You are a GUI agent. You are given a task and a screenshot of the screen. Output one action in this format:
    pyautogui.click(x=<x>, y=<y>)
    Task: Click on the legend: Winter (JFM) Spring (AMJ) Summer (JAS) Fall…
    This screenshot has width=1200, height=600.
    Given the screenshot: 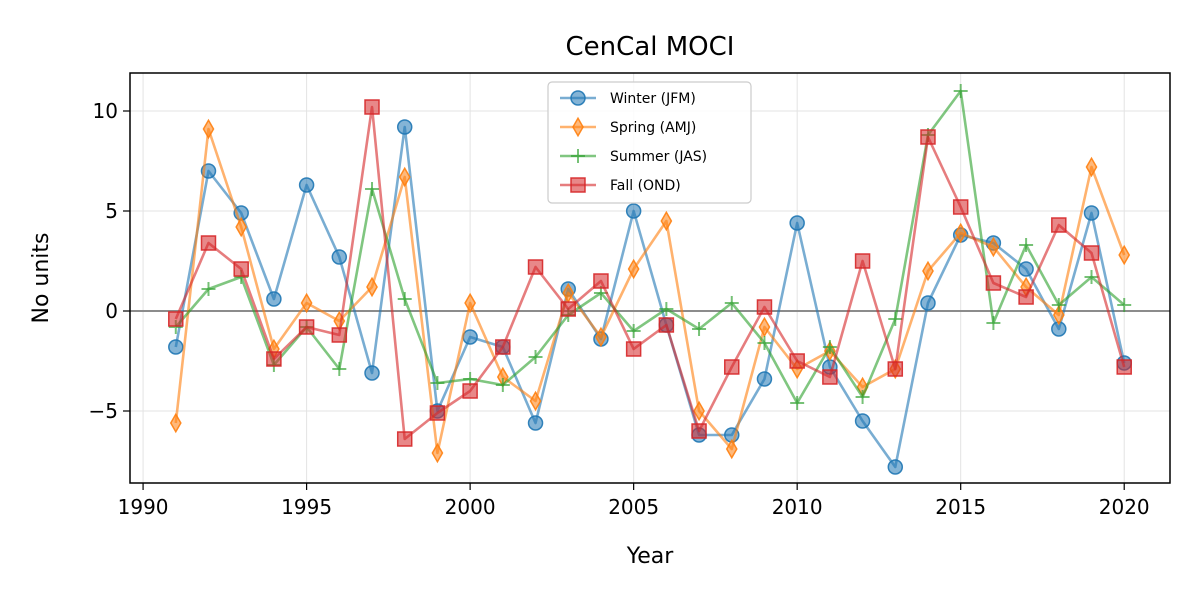 What is the action you would take?
    pyautogui.click(x=649, y=142)
    